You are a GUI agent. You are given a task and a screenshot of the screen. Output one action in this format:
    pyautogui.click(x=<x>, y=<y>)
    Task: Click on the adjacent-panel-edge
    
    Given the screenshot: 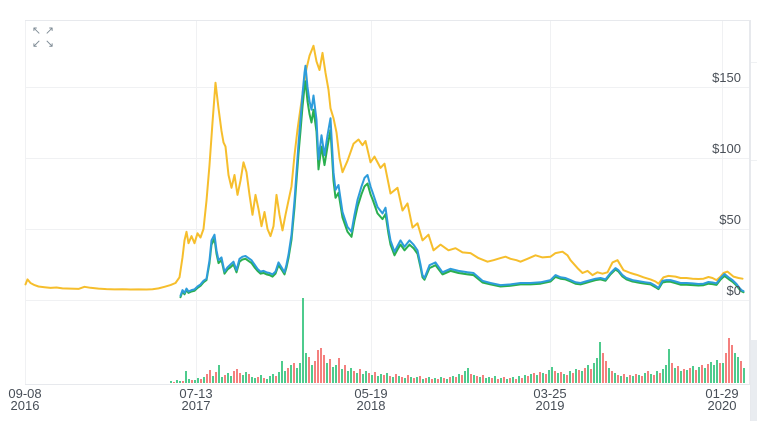 What is the action you would take?
    pyautogui.click(x=753, y=220)
    